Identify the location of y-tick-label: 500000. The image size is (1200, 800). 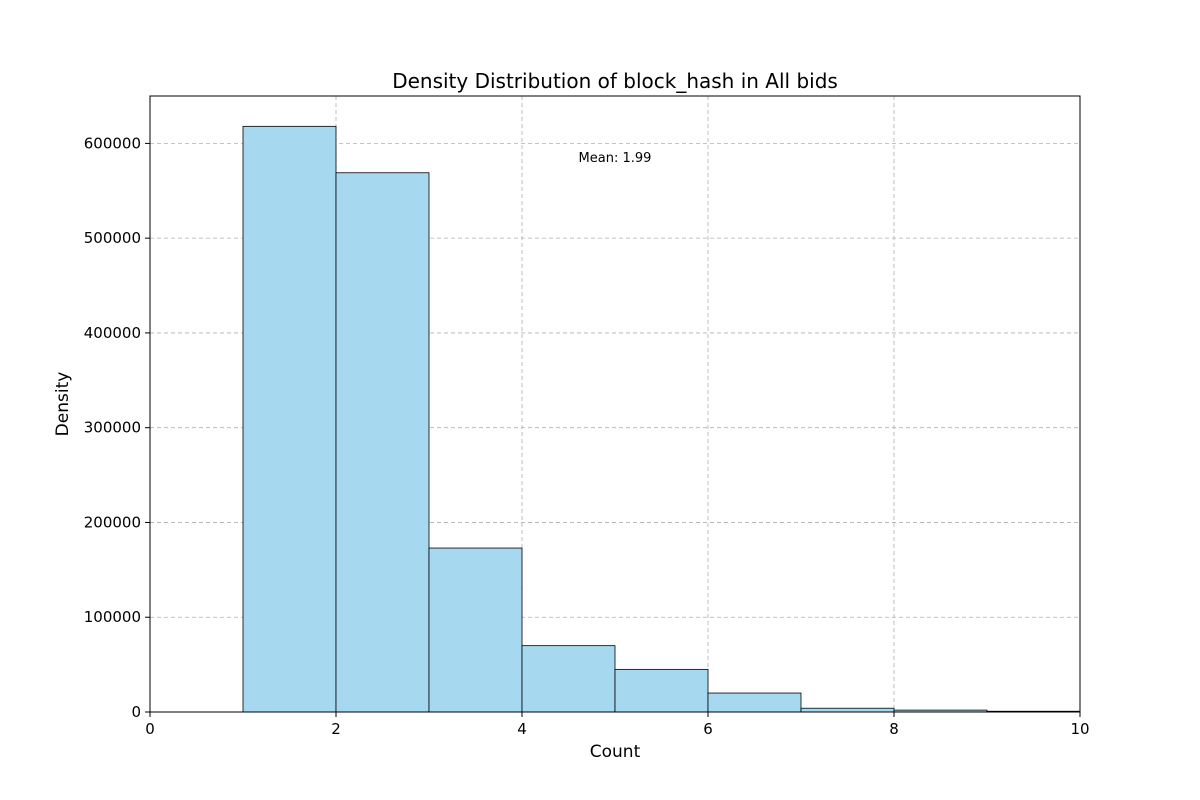
(112, 238).